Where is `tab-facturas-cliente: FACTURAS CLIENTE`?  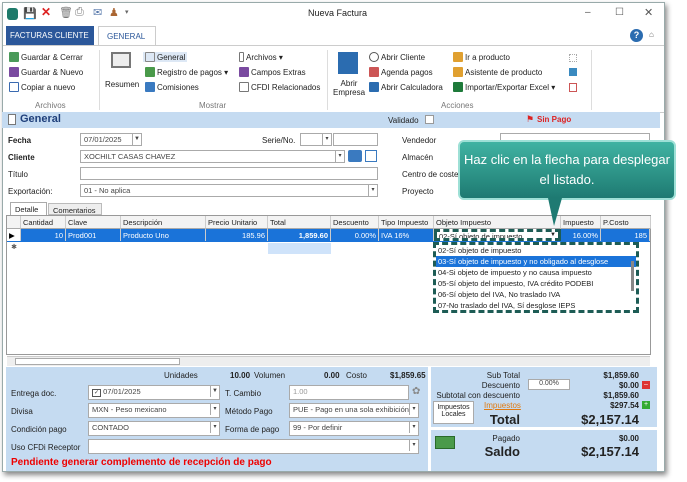 tab-facturas-cliente: FACTURAS CLIENTE is located at coordinates (50, 35).